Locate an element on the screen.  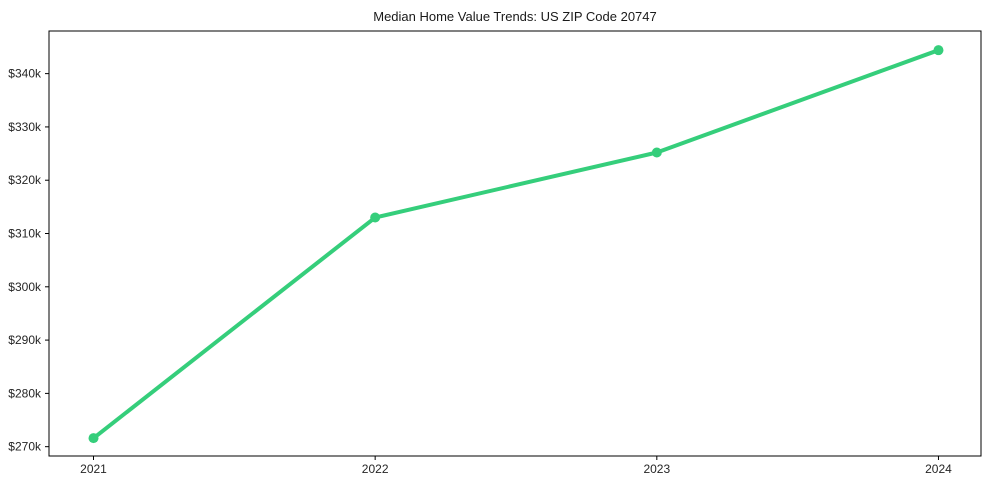
y-tick-label: $330k is located at coordinates (25, 127).